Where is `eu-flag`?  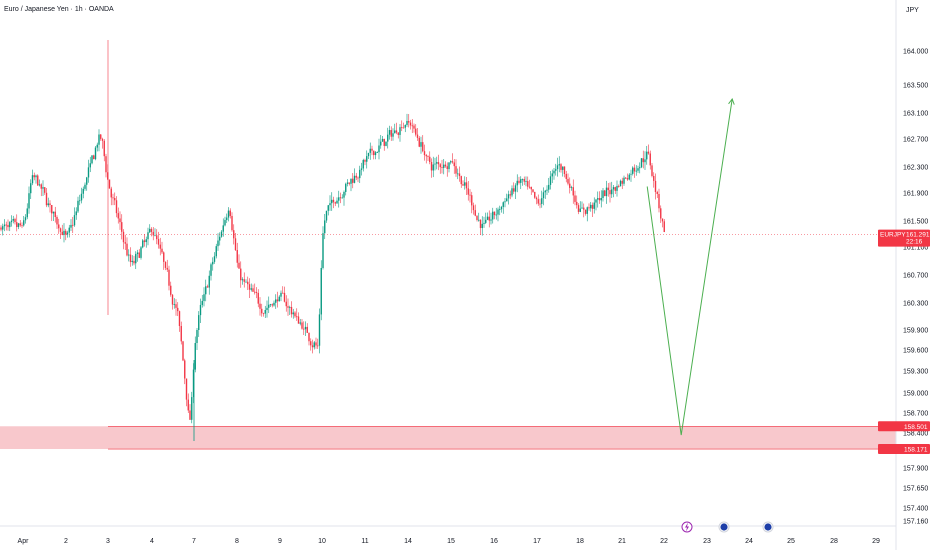
eu-flag is located at coordinates (724, 527).